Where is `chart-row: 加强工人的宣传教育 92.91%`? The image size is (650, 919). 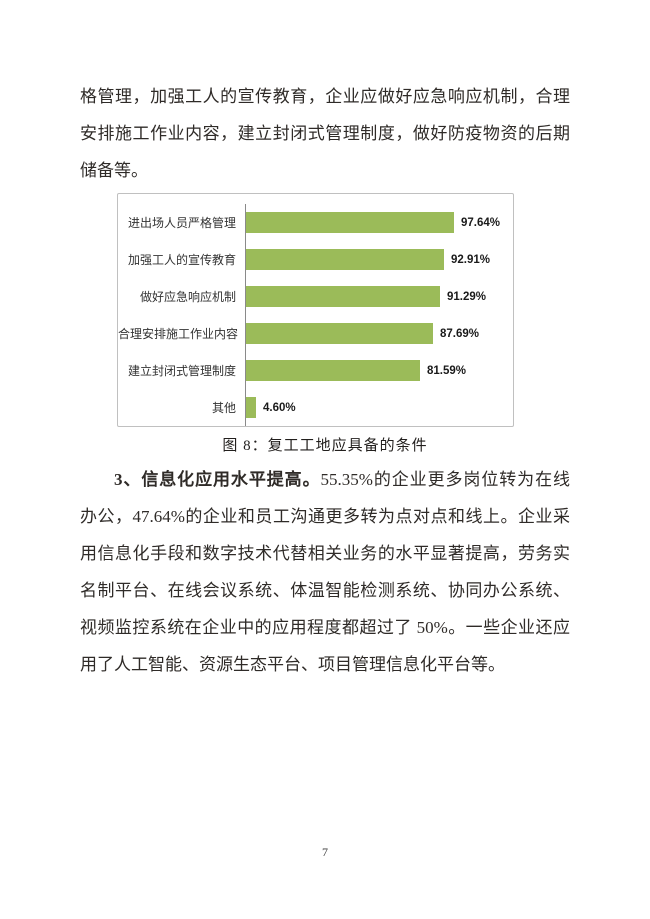 chart-row: 加强工人的宣传教育 92.91% is located at coordinates (315, 259).